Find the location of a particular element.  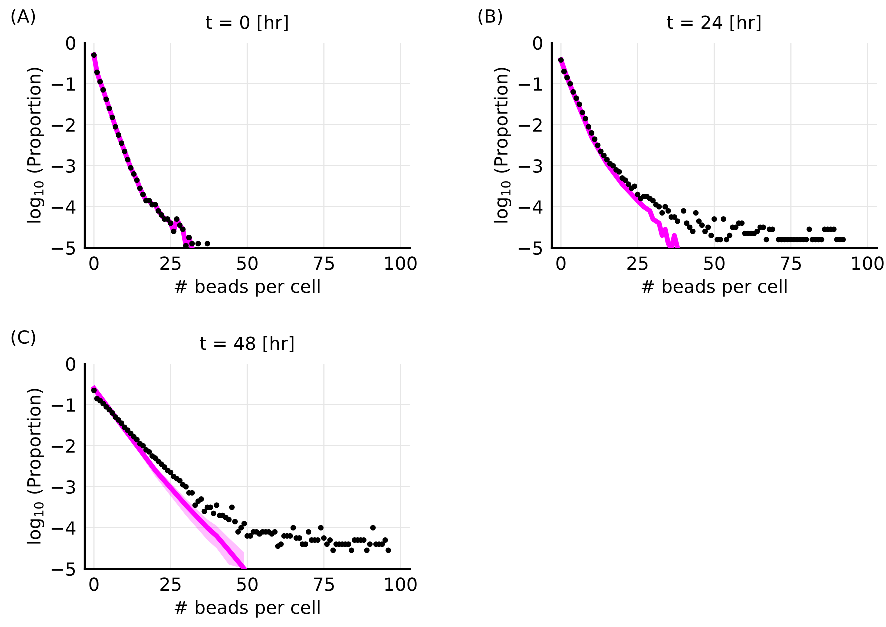

text: (C) is located at coordinates (24, 338).